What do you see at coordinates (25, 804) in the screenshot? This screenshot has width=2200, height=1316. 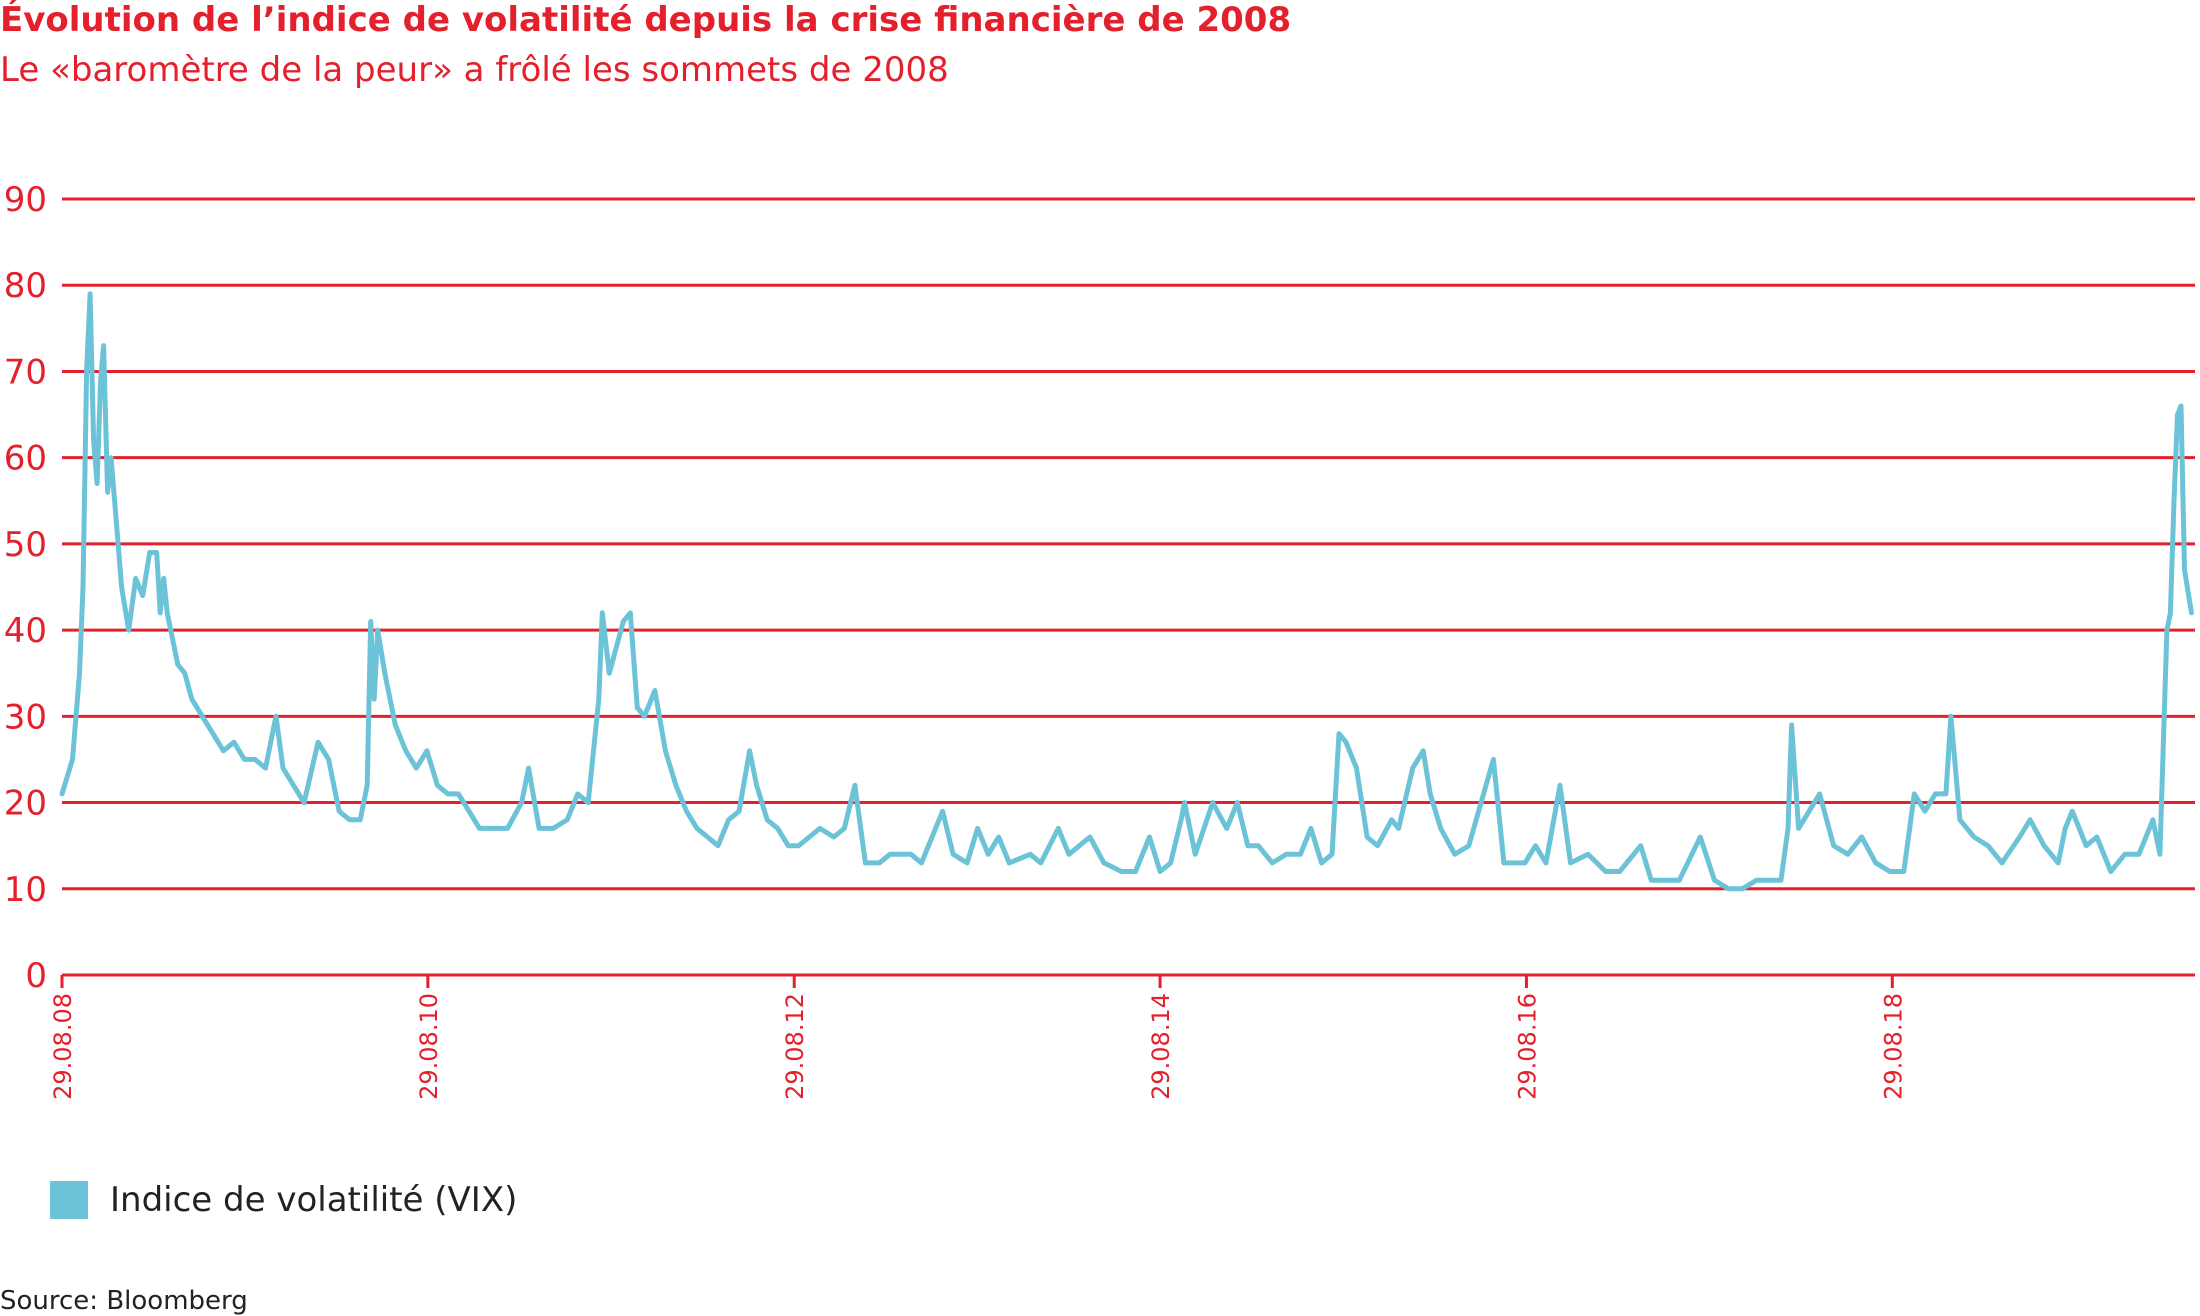 I see `y-tick-label: 20` at bounding box center [25, 804].